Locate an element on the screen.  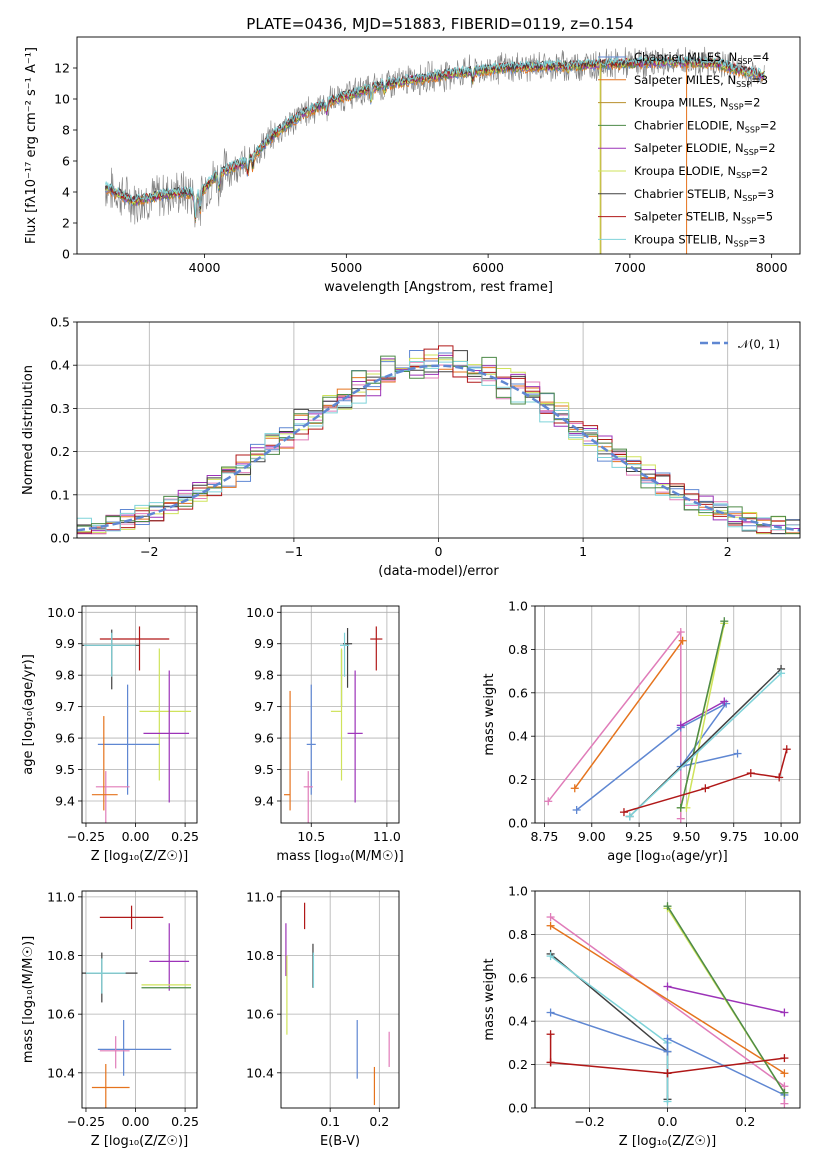
legend-label: Chabrier MILES, NSSP=4 is located at coordinates (701, 58).